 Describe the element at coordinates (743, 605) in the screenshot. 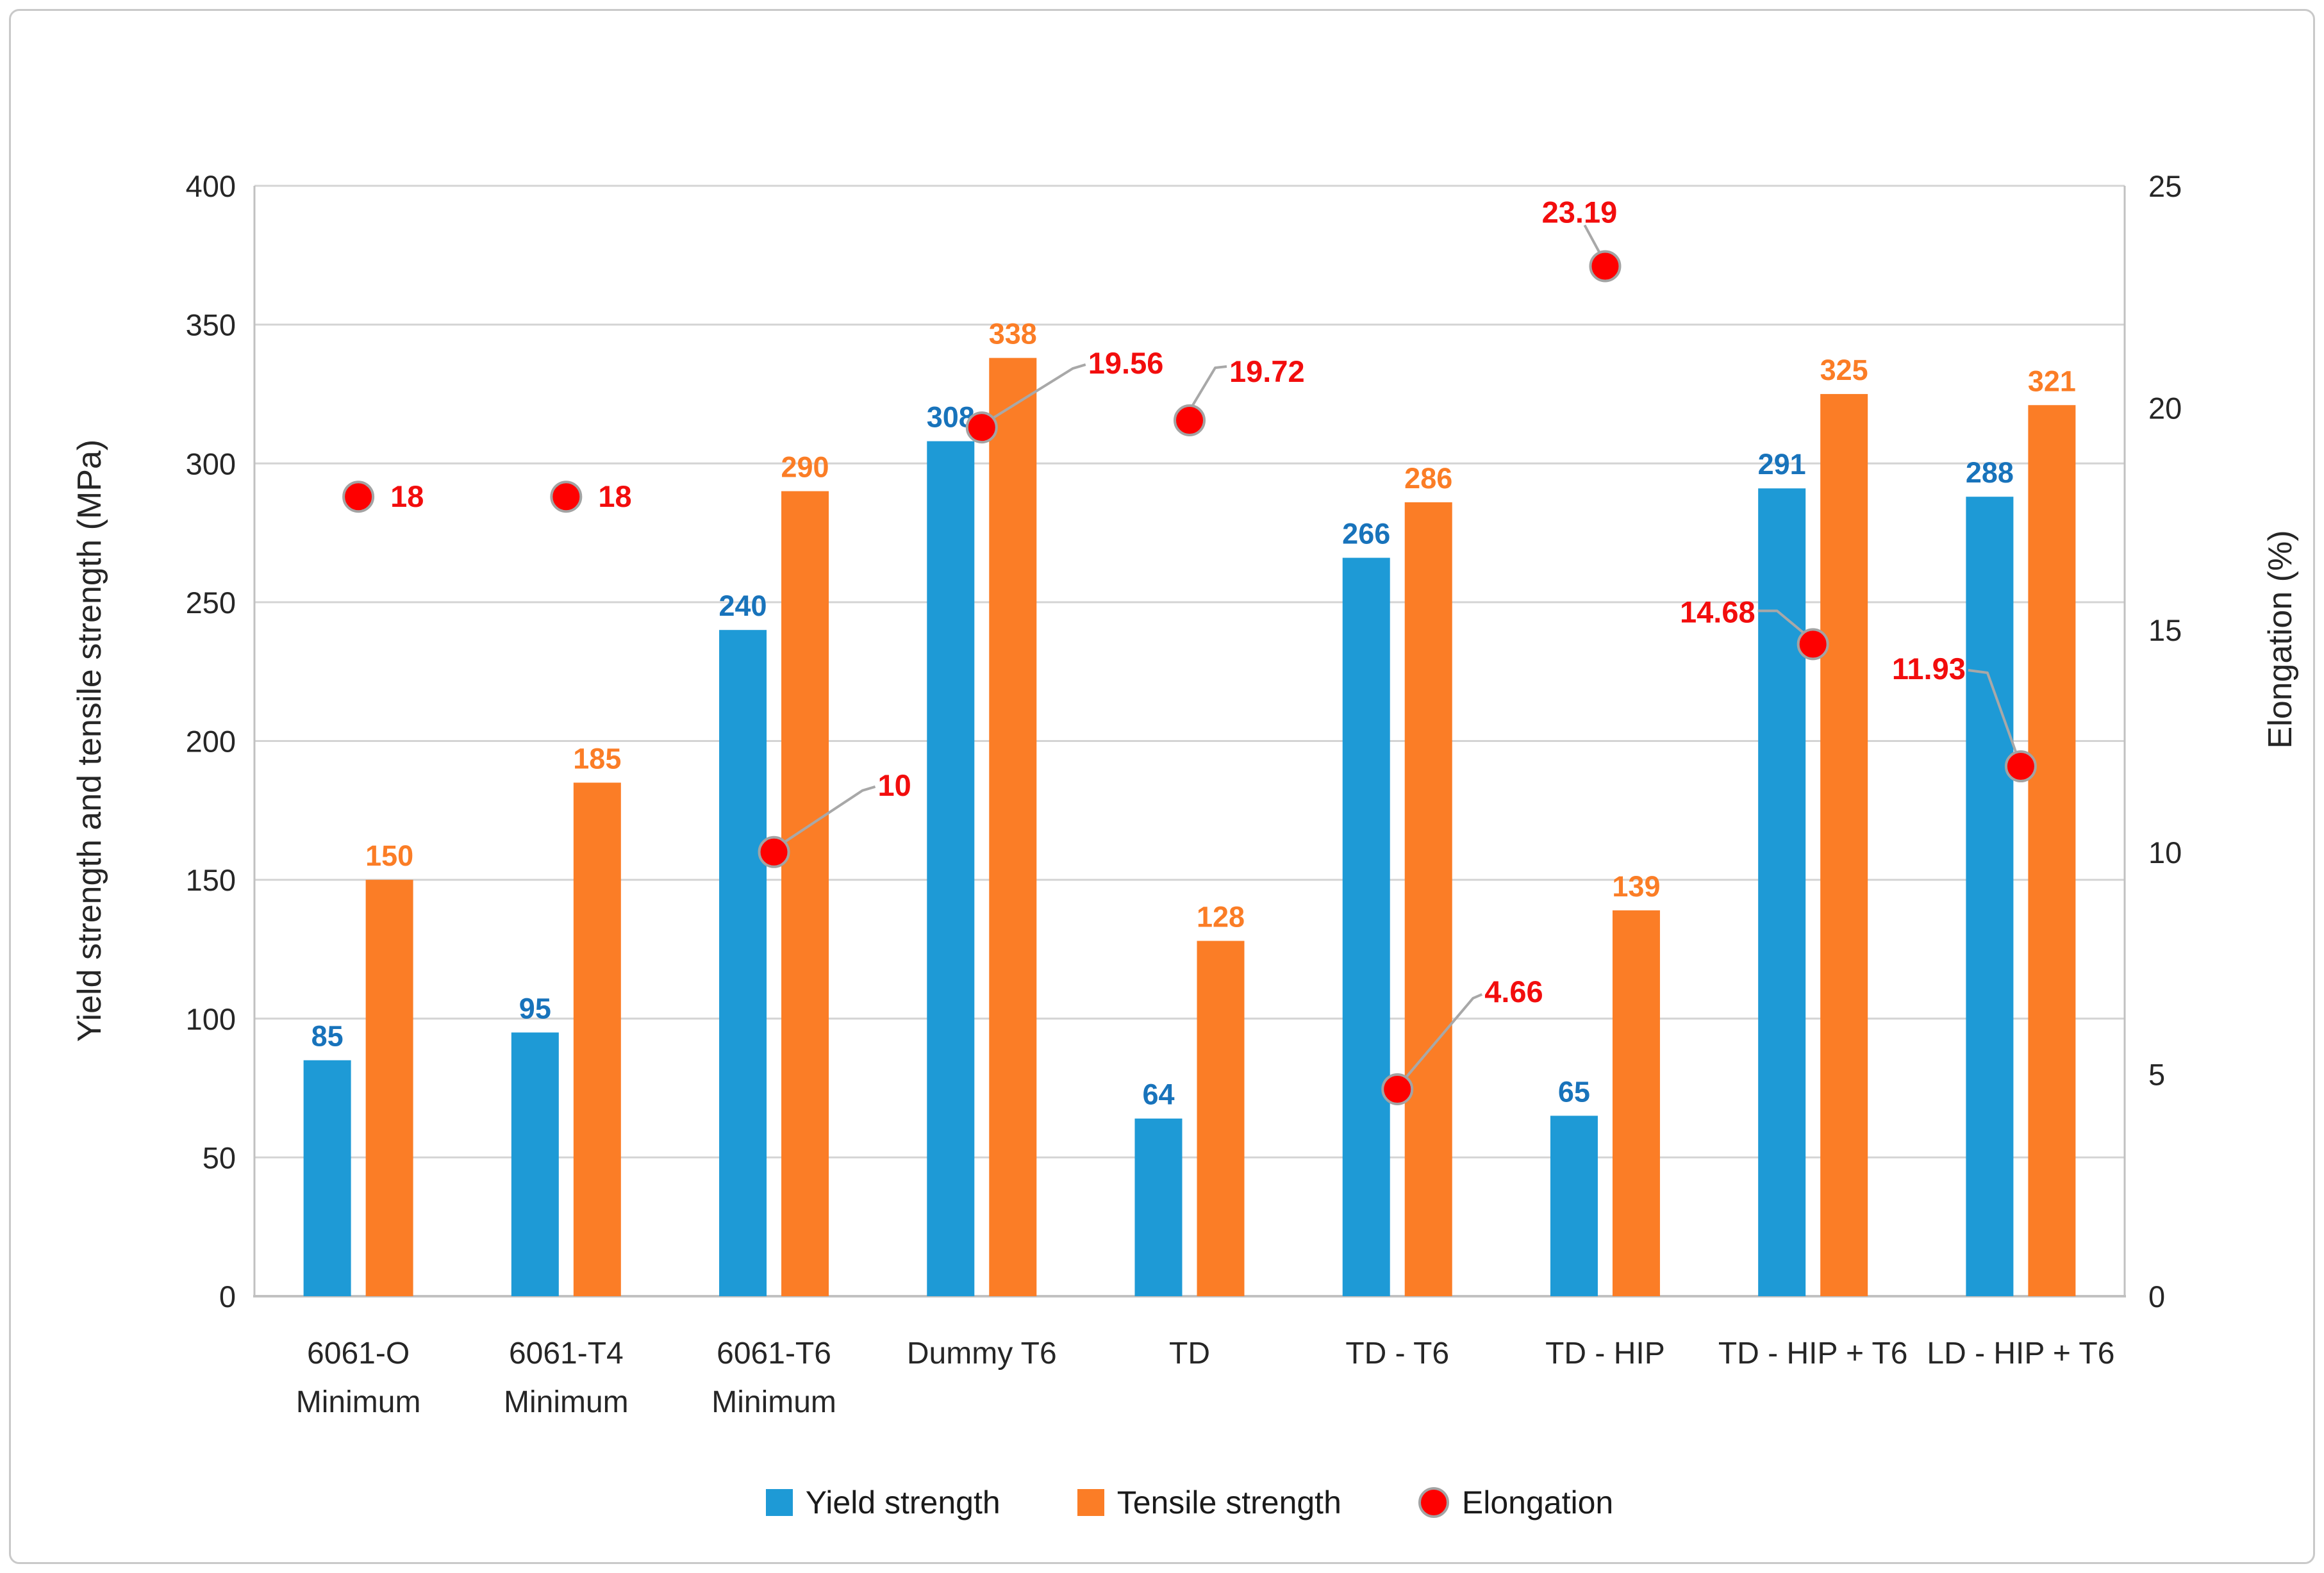

I see `yield-strength-value-label: 240` at that location.